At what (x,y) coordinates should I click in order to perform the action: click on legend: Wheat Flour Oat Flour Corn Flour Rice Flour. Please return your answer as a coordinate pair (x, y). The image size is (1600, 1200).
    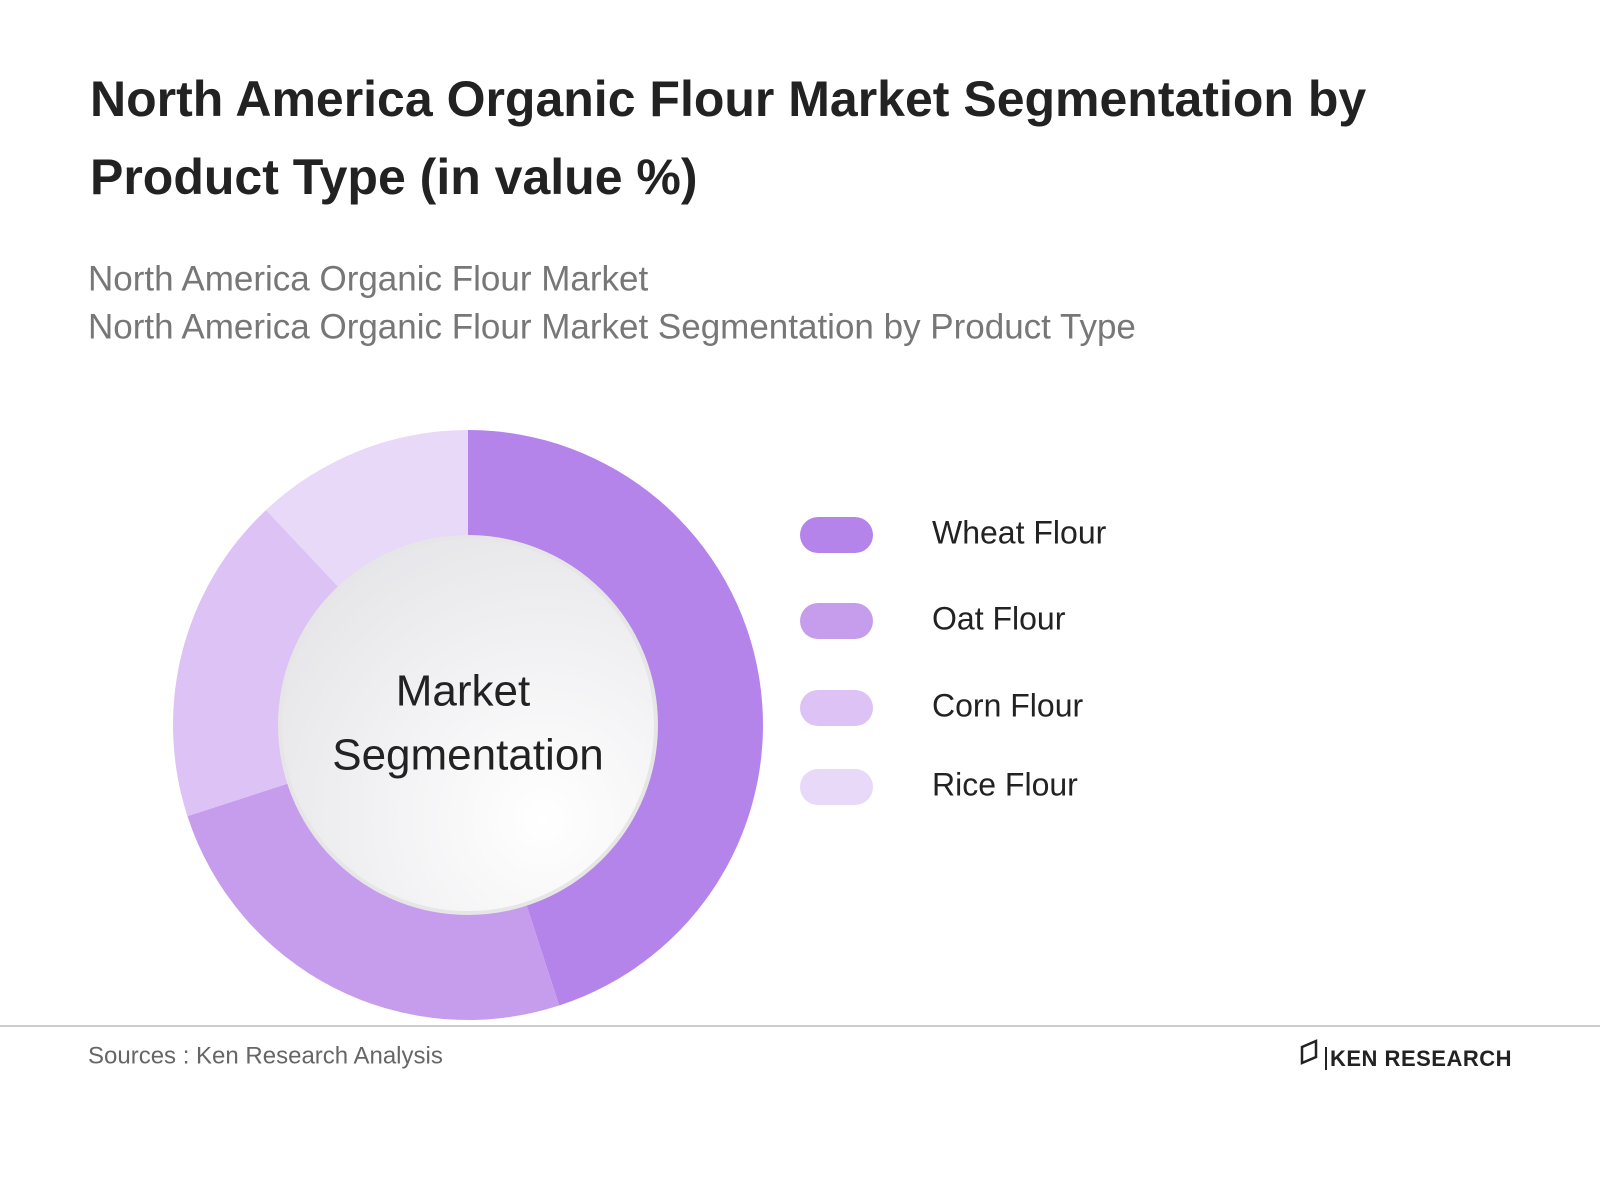
    Looking at the image, I should click on (953, 659).